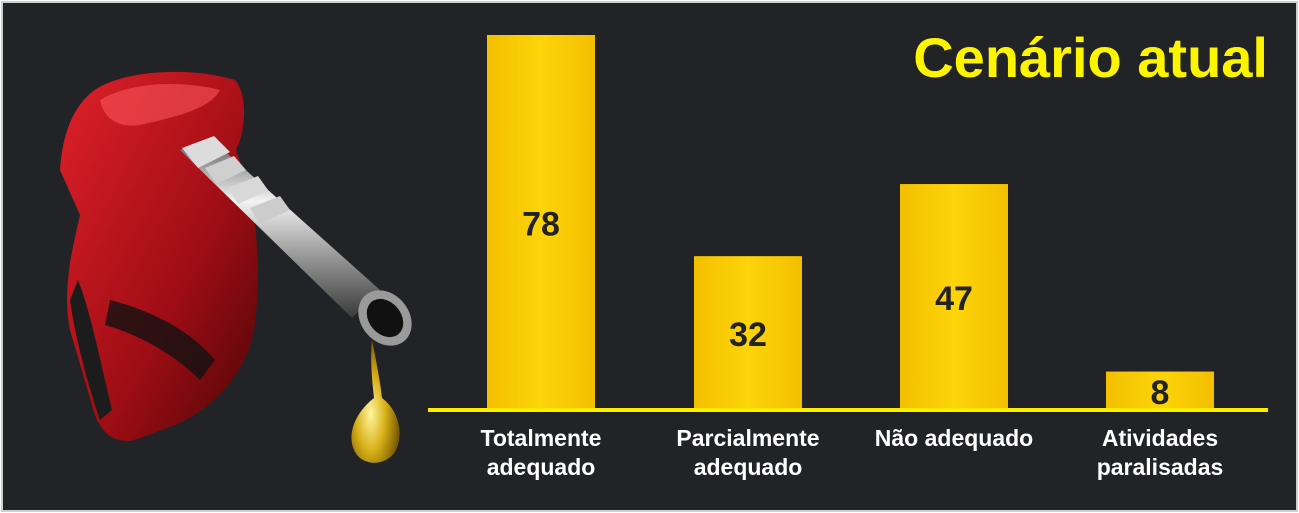 This screenshot has height=513, width=1299. What do you see at coordinates (748, 467) in the screenshot?
I see `category-label-1-line-1: adequado` at bounding box center [748, 467].